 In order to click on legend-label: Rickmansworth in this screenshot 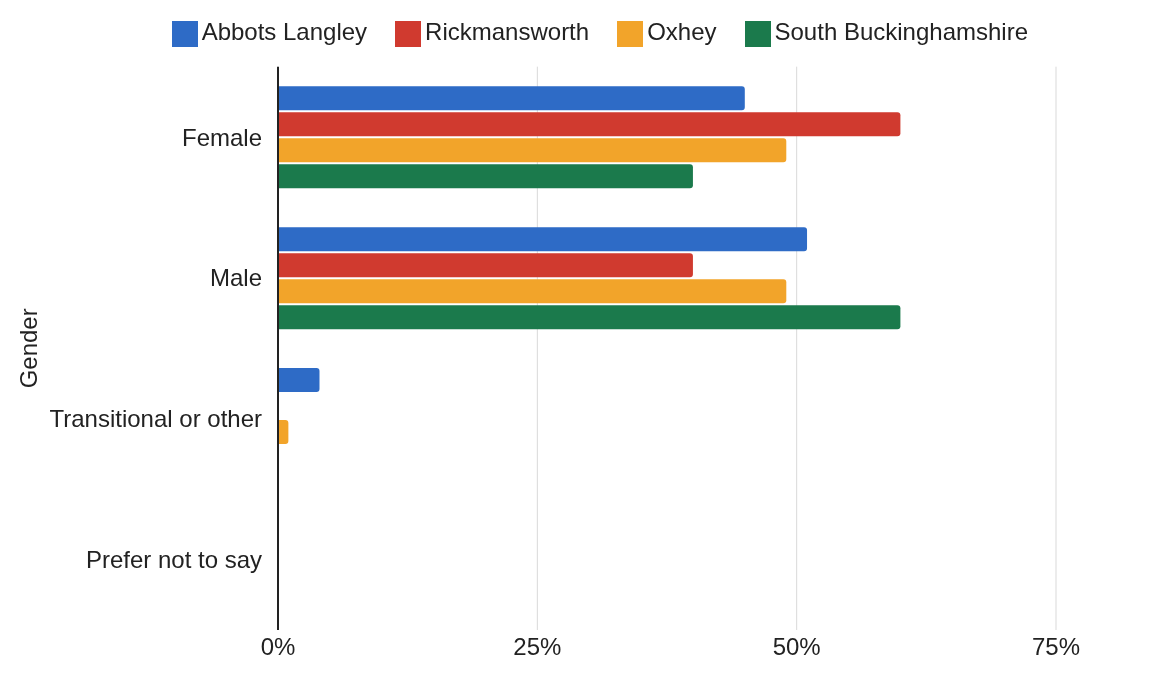, I will do `click(507, 31)`.